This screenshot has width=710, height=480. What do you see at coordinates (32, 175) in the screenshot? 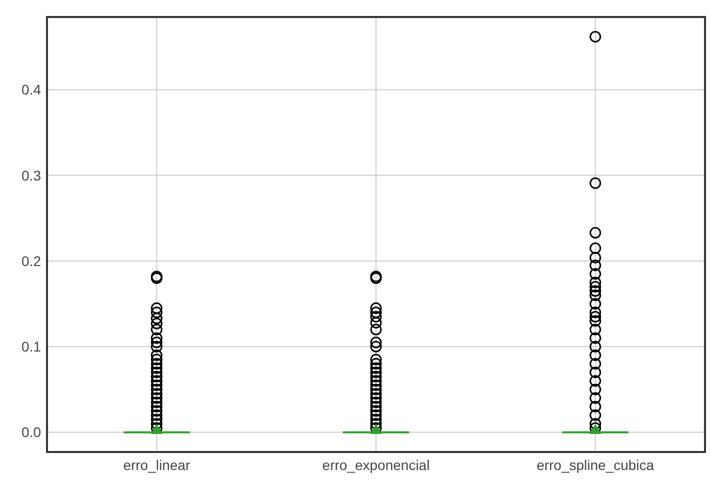
I see `y-tick-label: 0.3` at bounding box center [32, 175].